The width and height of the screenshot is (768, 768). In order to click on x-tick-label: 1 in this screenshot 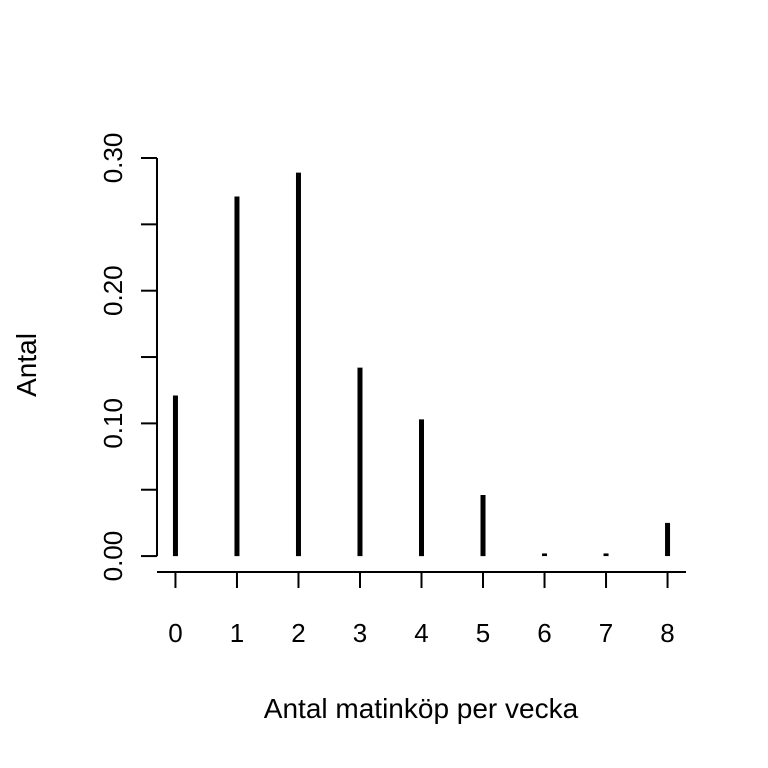, I will do `click(237, 633)`.